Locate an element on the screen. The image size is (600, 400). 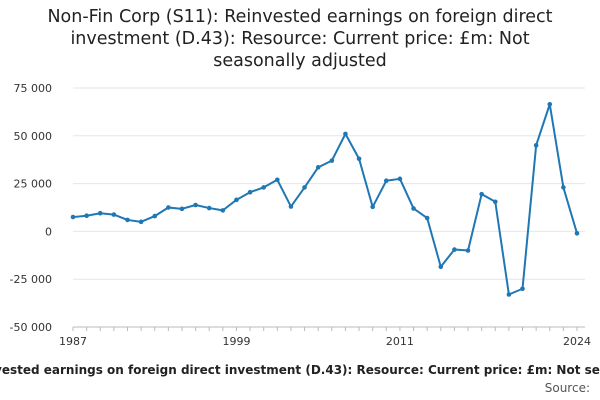
chart-title-line-3: seasonally adjusted is located at coordinates (300, 61).